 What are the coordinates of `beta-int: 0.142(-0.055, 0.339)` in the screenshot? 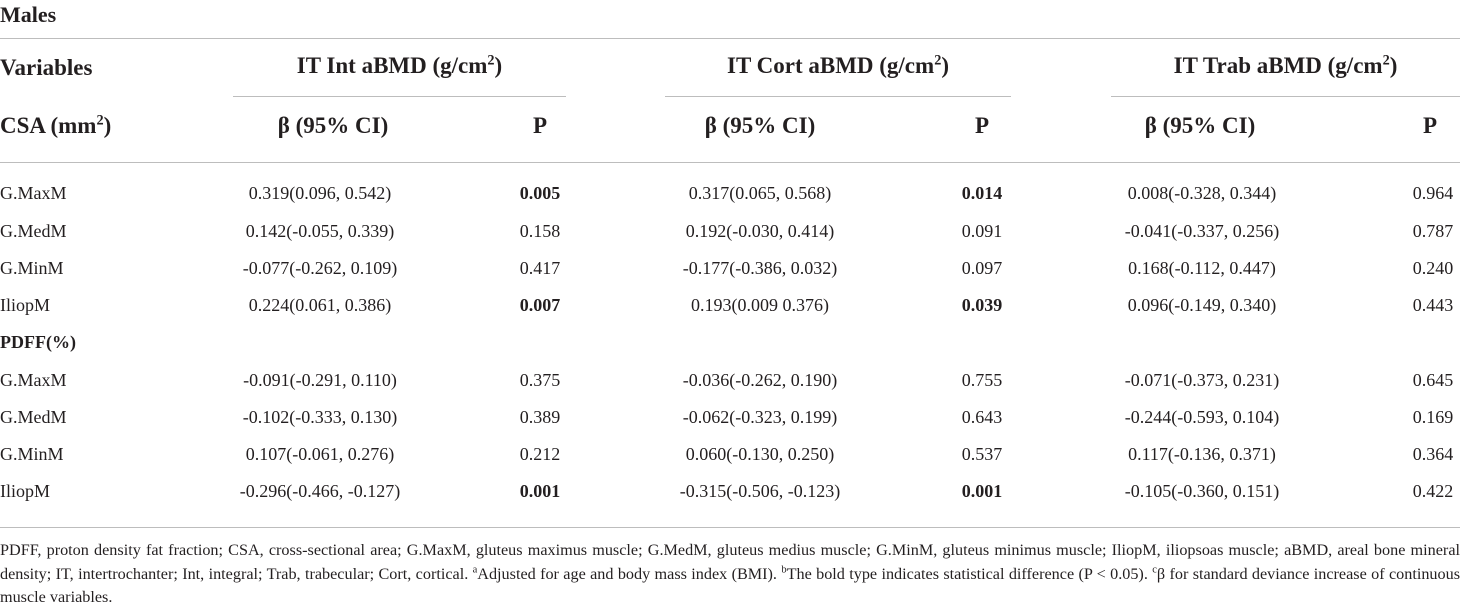 It's located at (320, 231).